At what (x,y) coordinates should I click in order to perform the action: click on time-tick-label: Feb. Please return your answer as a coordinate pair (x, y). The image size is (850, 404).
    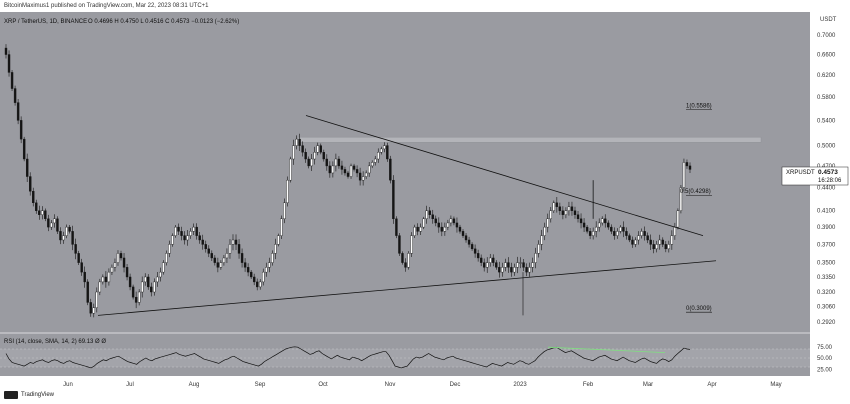
    Looking at the image, I should click on (588, 385).